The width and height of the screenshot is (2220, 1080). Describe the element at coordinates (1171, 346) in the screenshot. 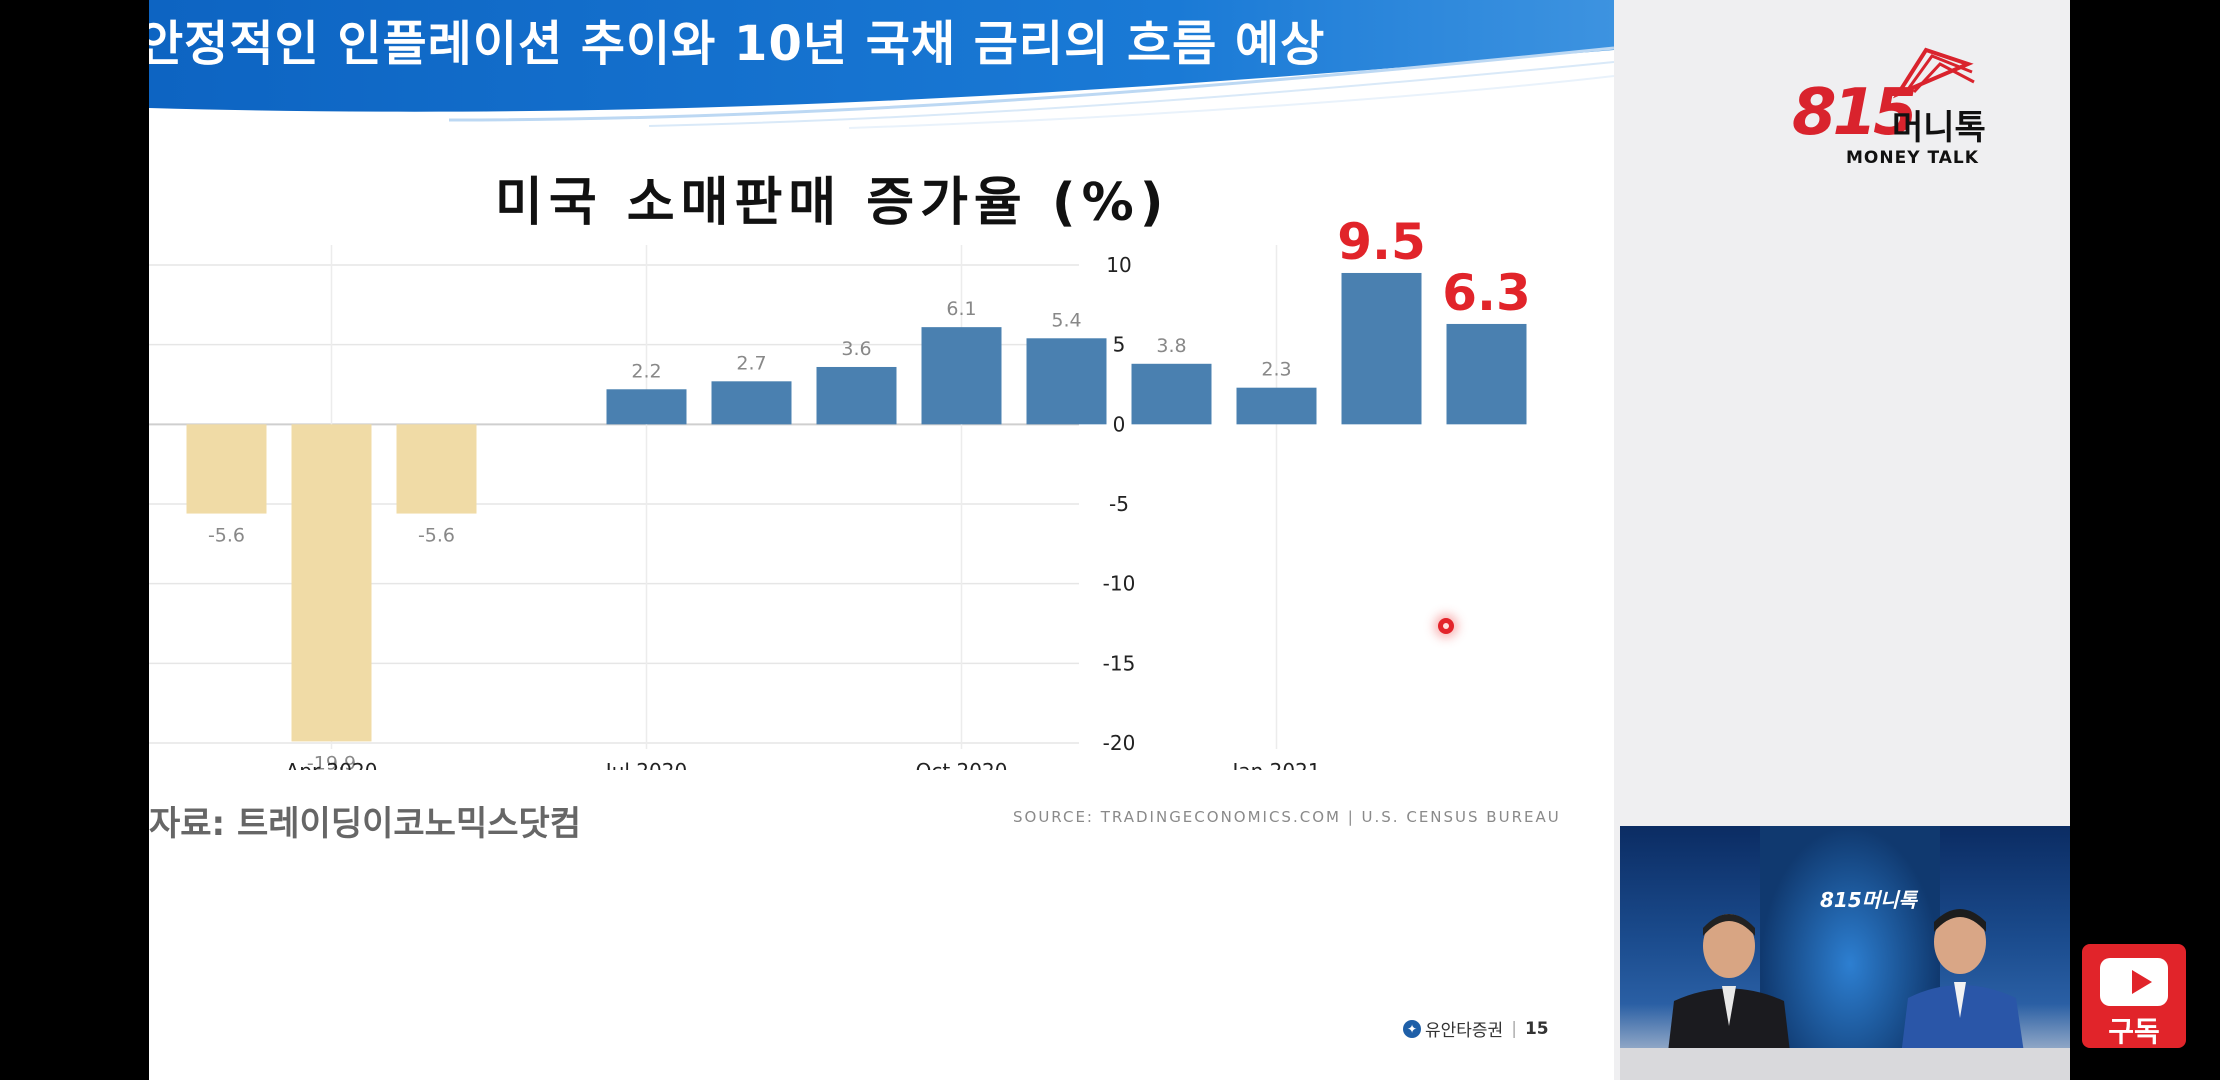

I see `value-label: 3.8` at that location.